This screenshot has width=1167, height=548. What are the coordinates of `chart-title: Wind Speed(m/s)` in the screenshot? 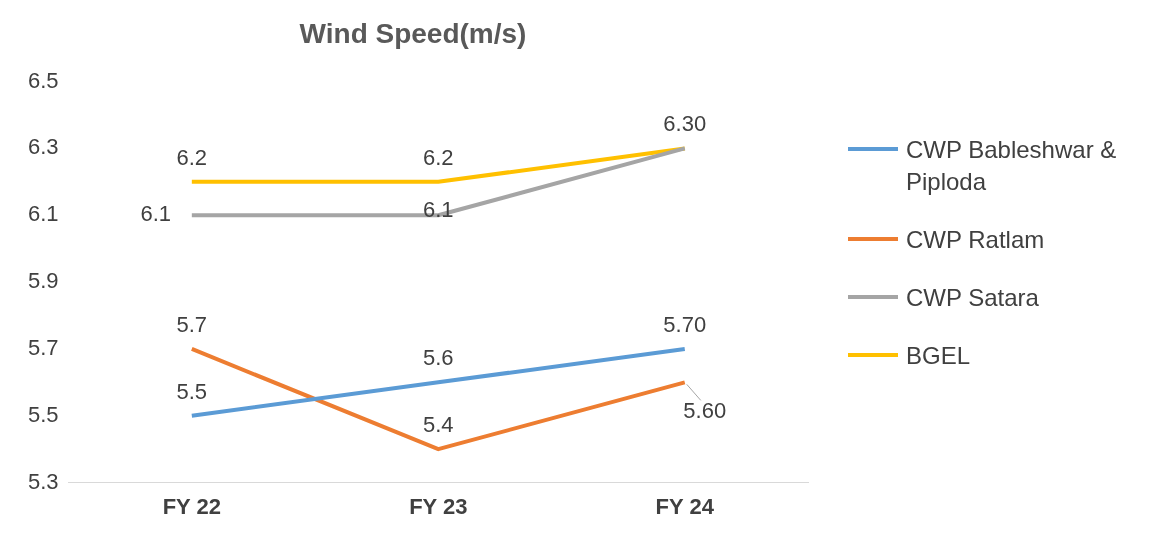 It's located at (413, 33).